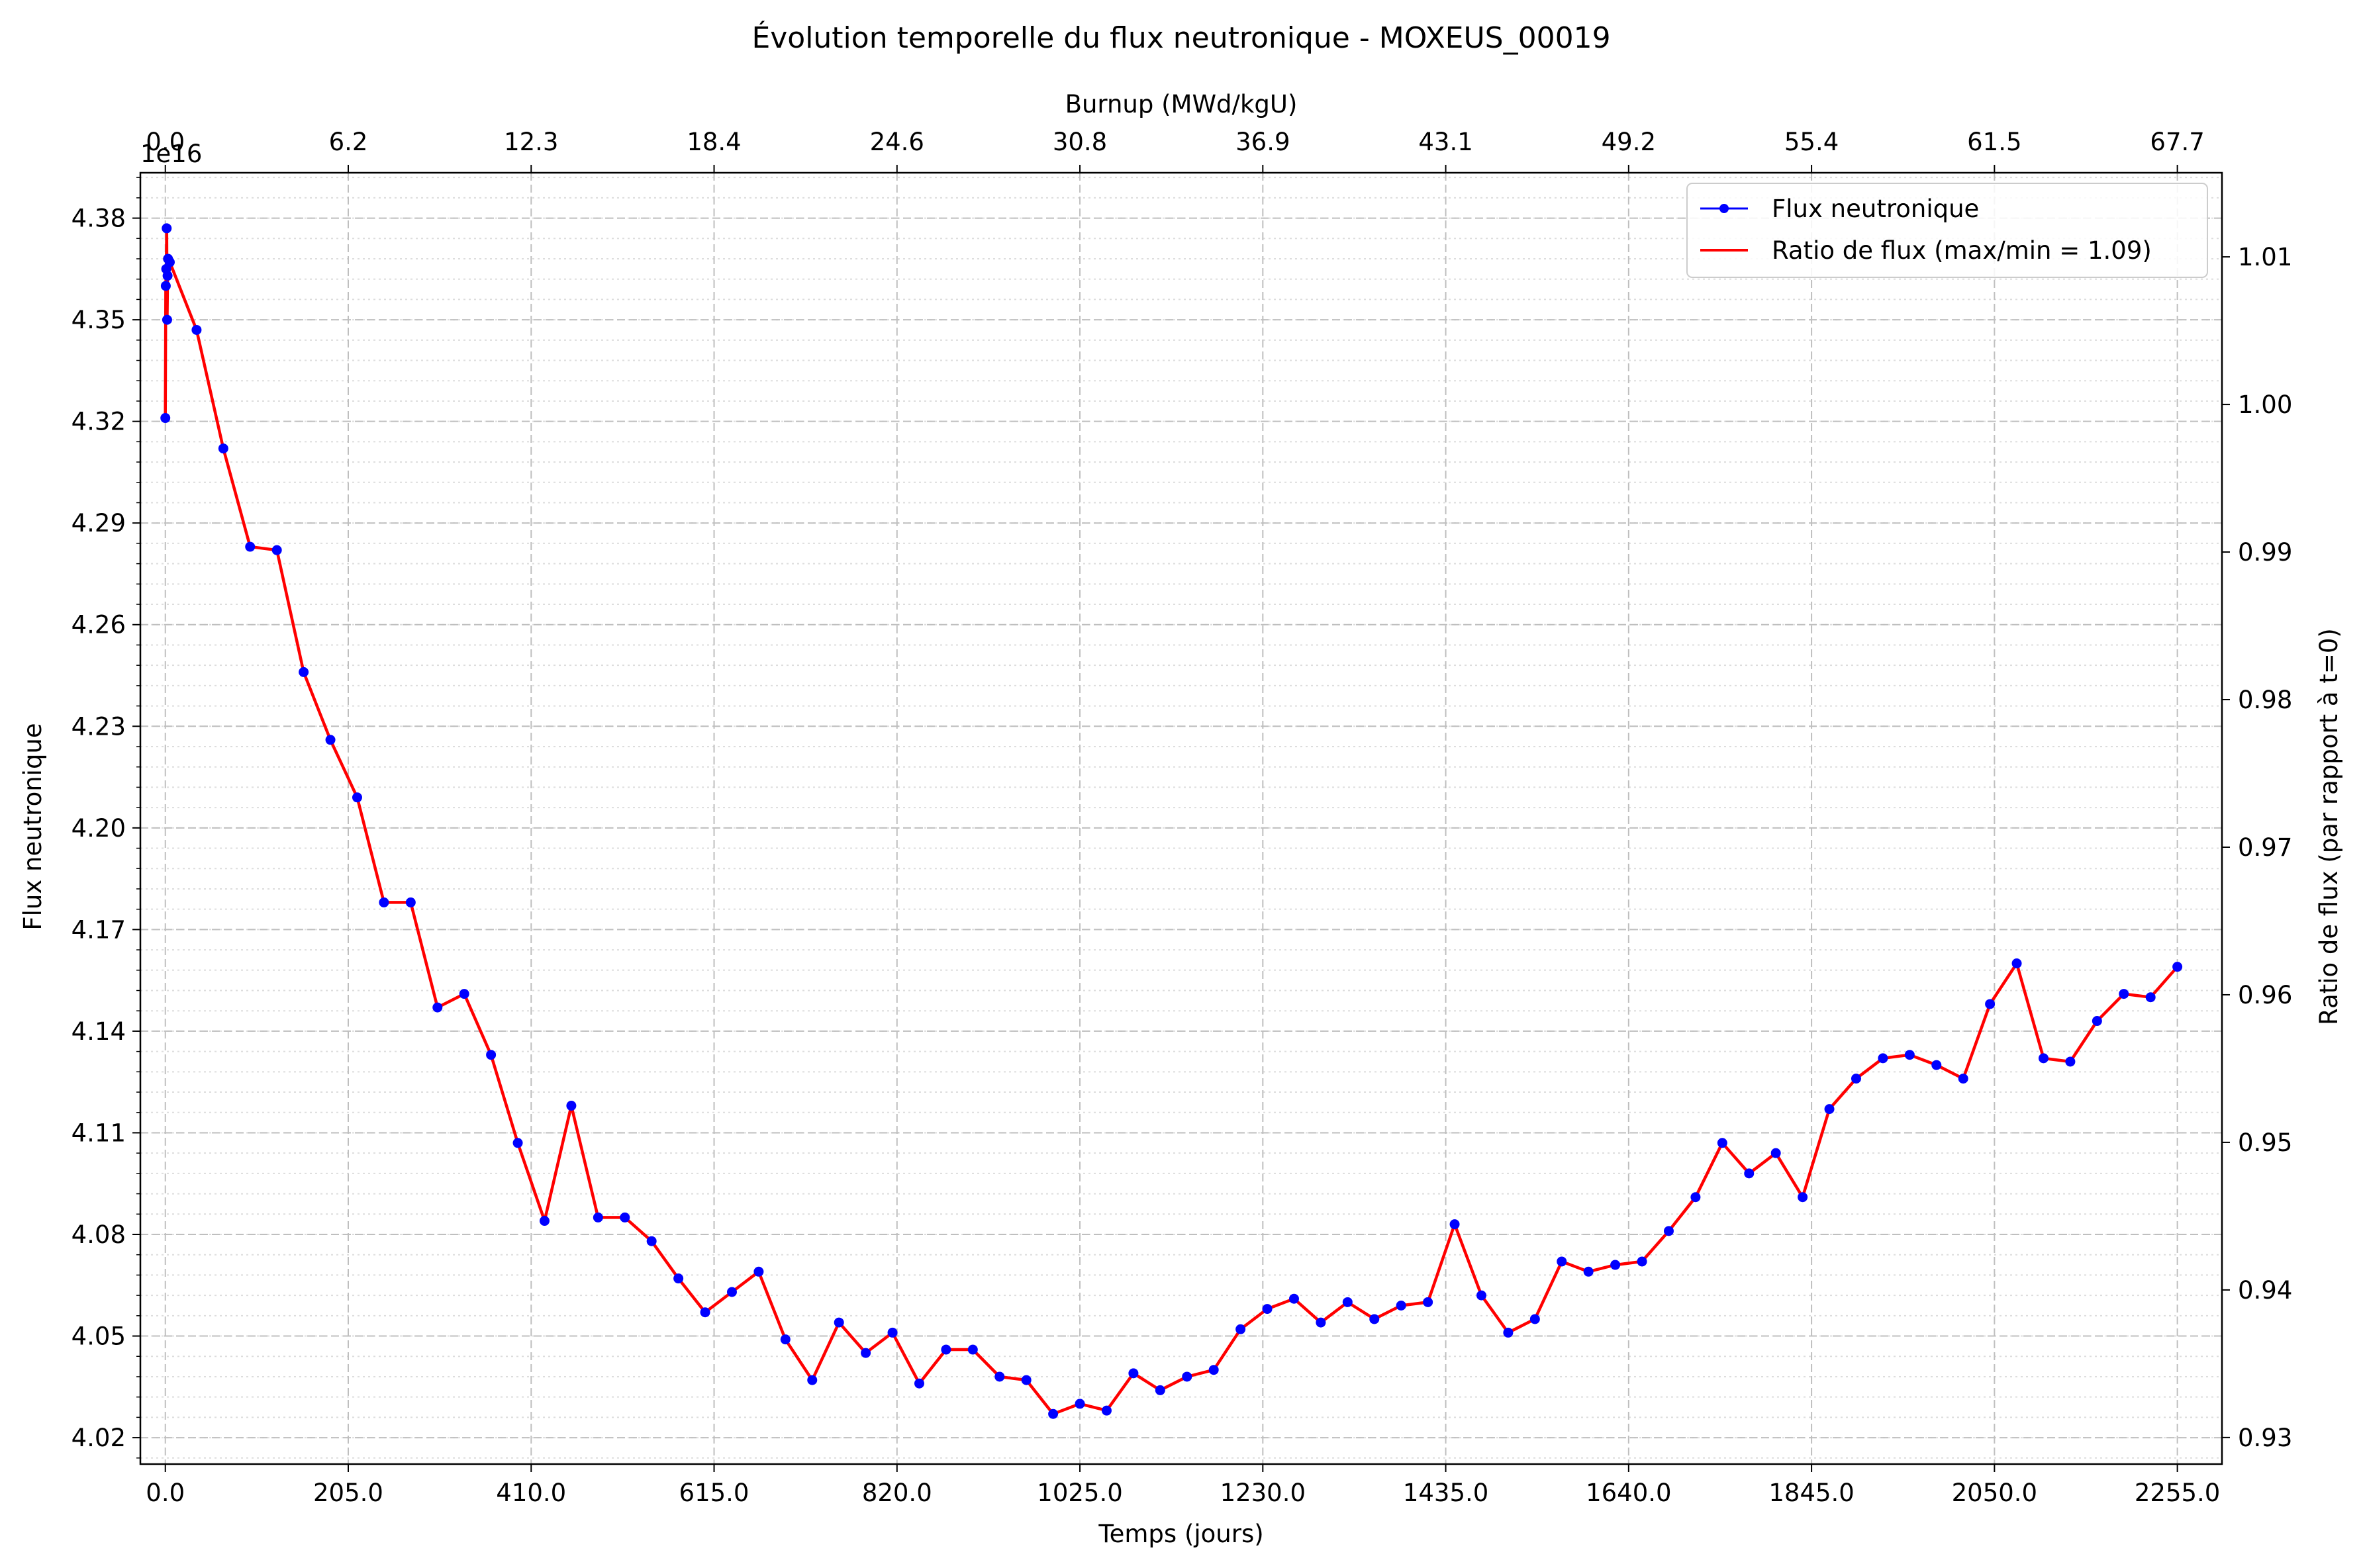  I want to click on y2-tick-label: 0.99, so click(2265, 552).